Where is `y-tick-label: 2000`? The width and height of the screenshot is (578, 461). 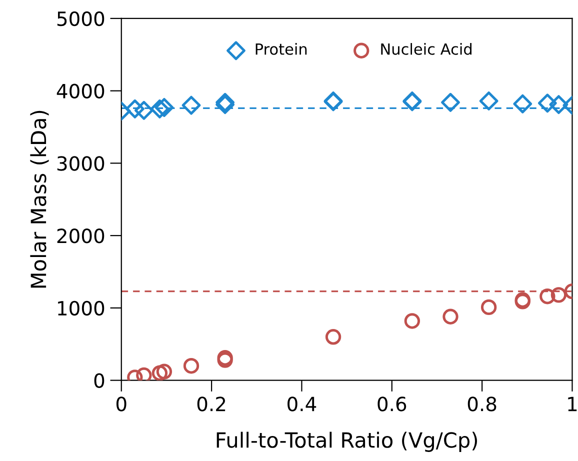
y-tick-label: 2000 is located at coordinates (80, 236).